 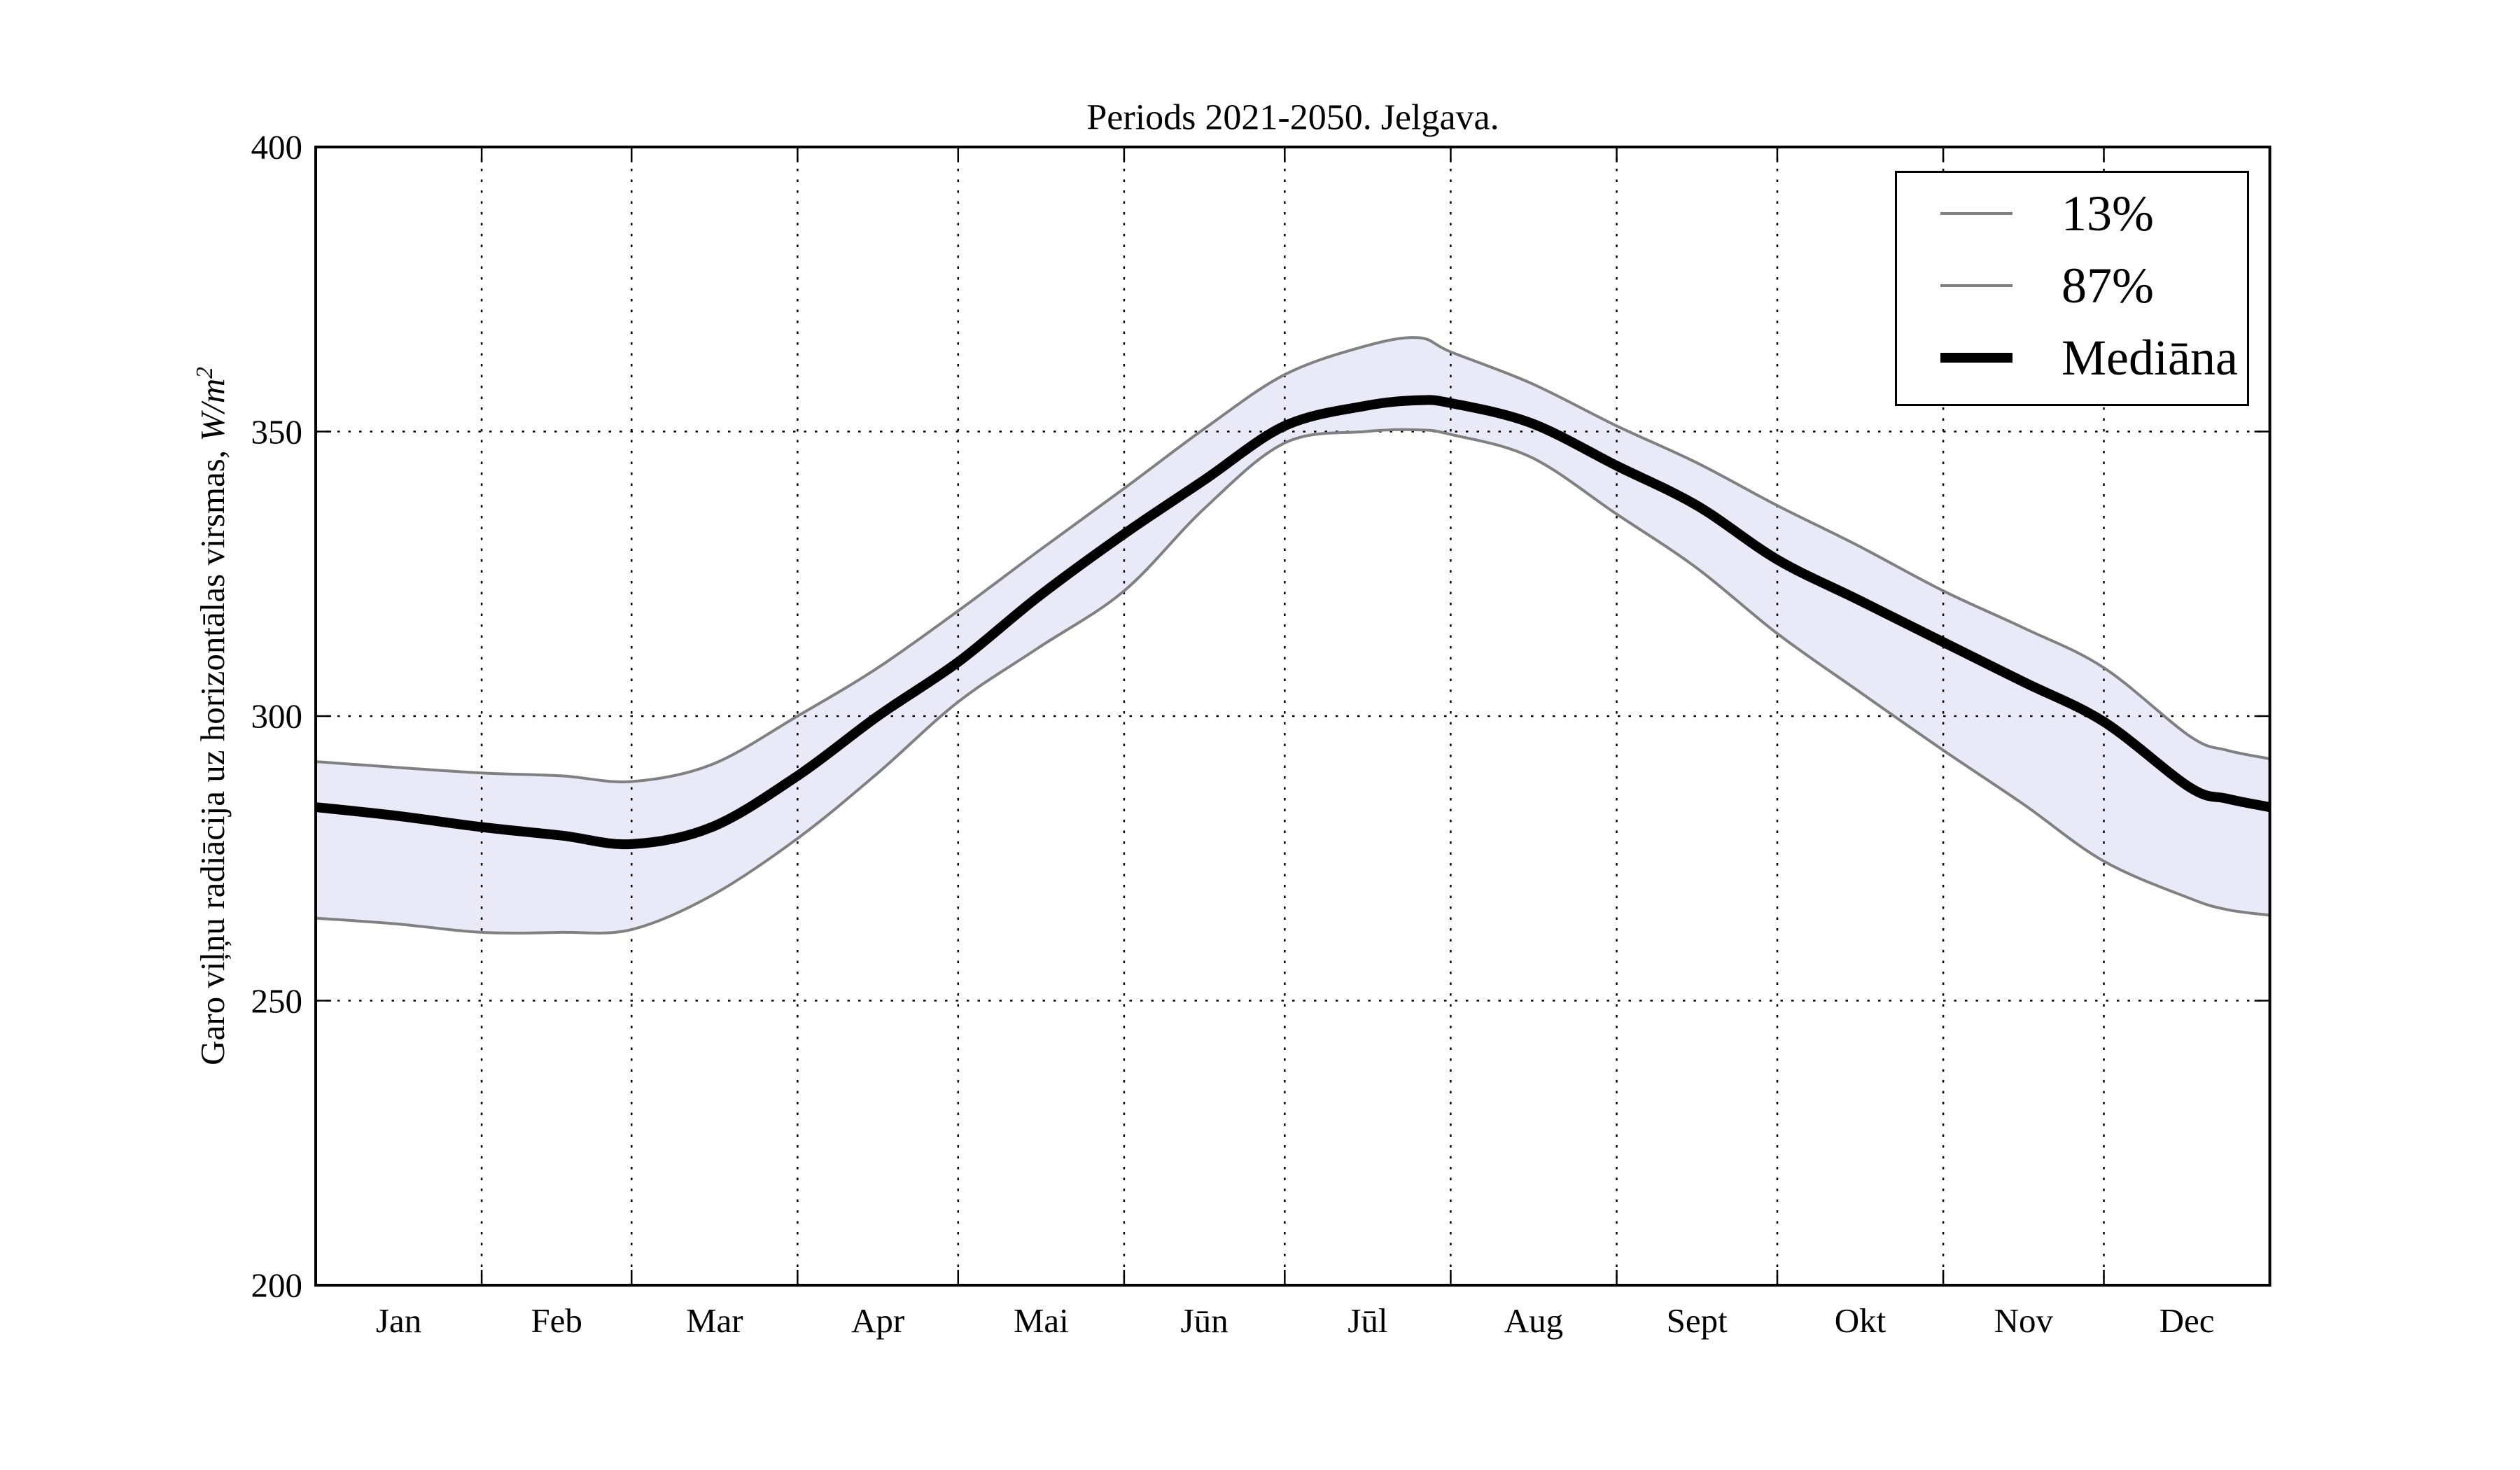 What do you see at coordinates (2150, 358) in the screenshot?
I see `legend-label-mediana: Mediāna` at bounding box center [2150, 358].